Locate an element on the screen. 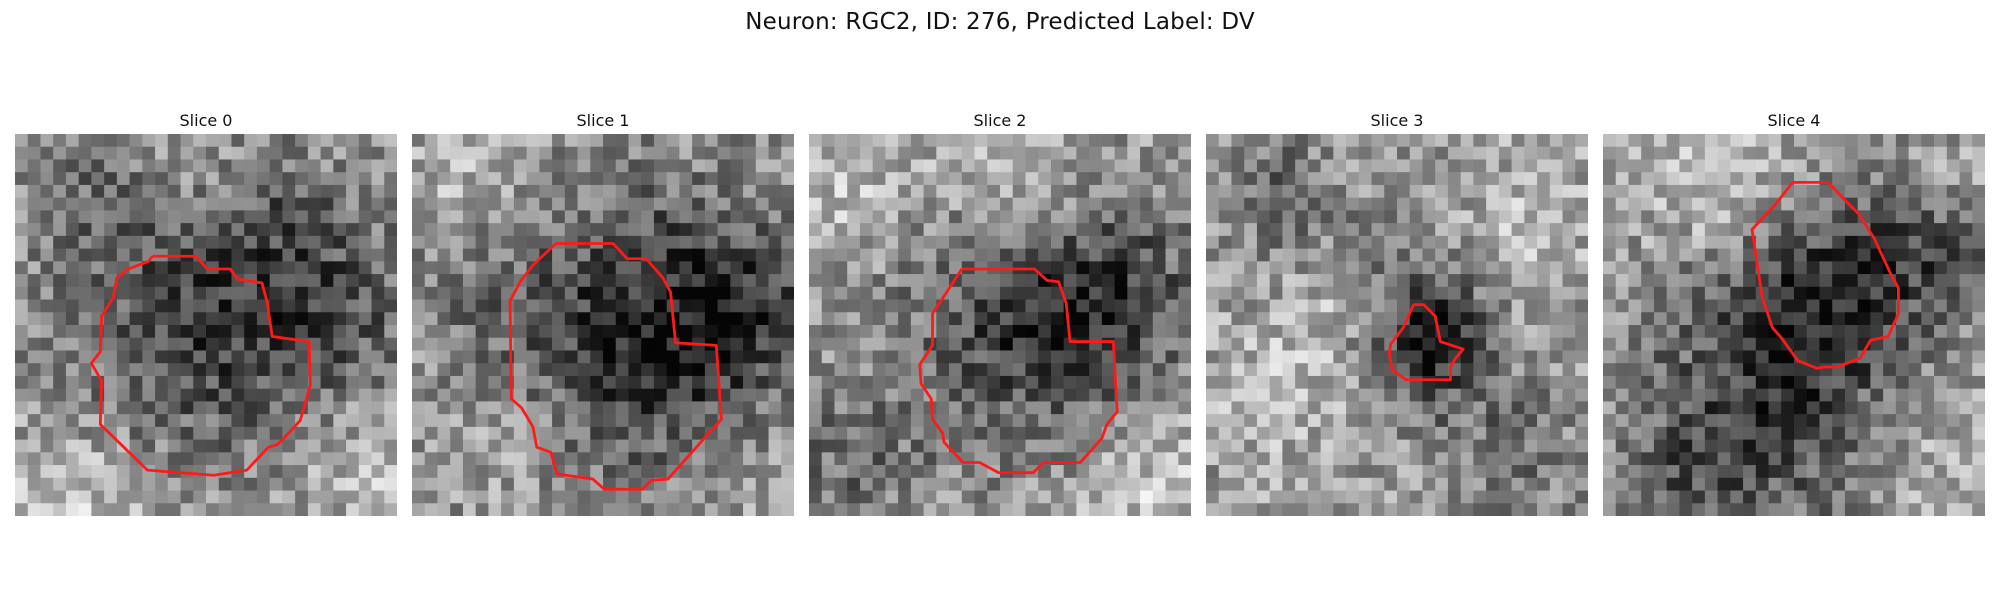  slice-panel-4: Slice 4 is located at coordinates (1794, 318).